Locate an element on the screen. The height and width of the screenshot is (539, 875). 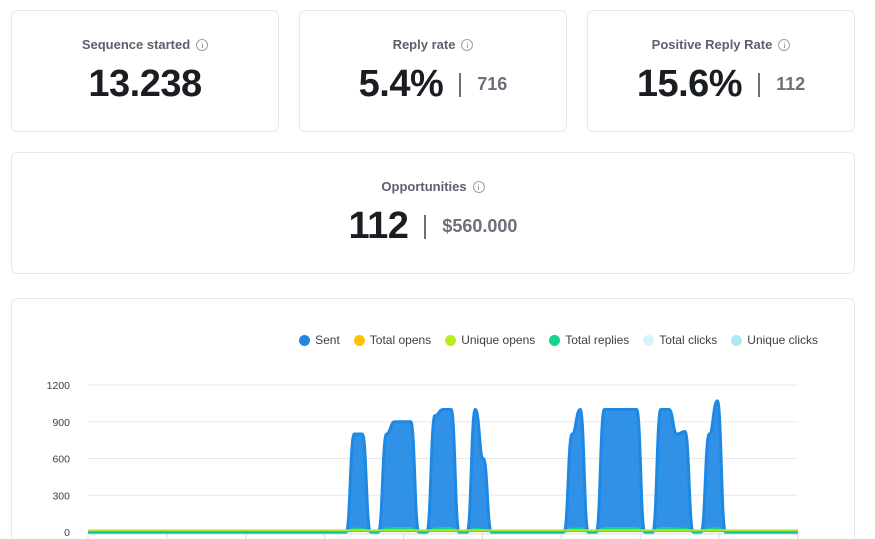
sequence-started-card: Sequence started 13.238 is located at coordinates (145, 71).